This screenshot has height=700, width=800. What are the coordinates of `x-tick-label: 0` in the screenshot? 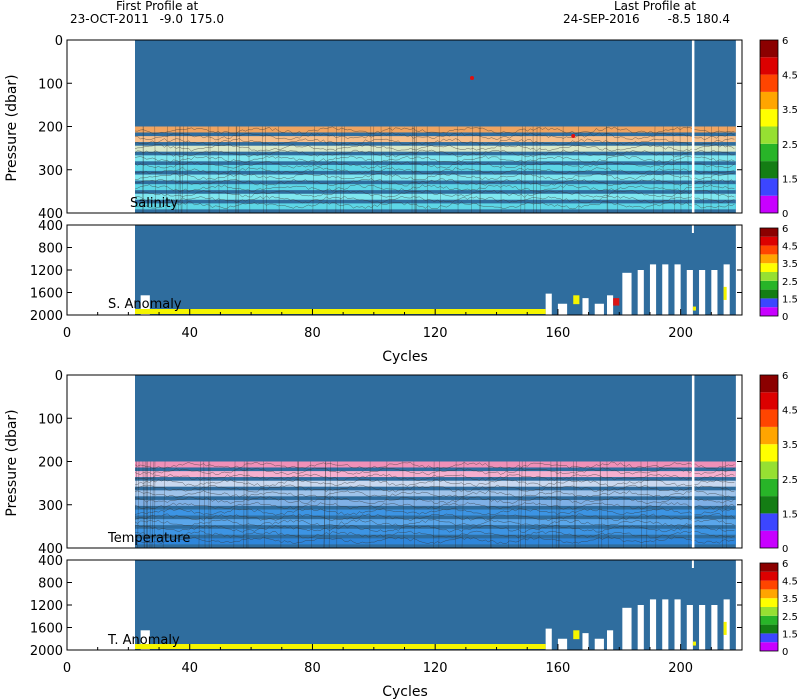 It's located at (67, 668).